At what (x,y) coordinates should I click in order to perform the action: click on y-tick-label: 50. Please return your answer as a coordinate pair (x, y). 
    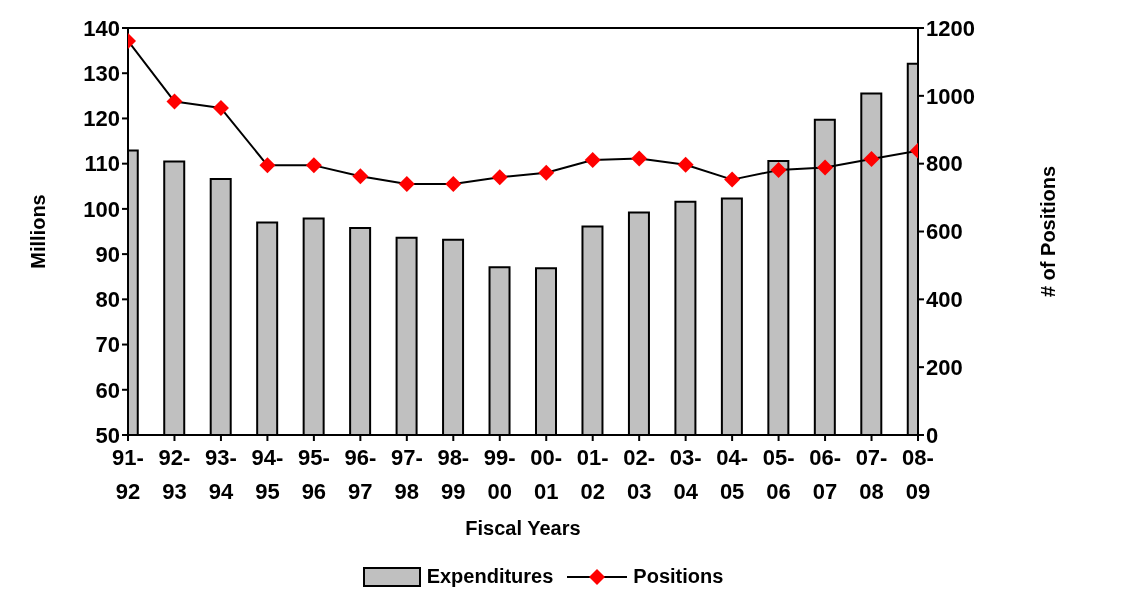
    Looking at the image, I should click on (107, 435).